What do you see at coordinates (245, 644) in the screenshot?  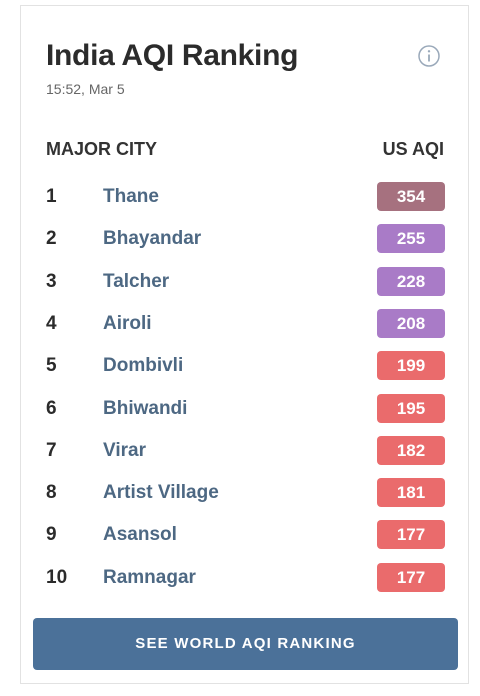 I see `world-ranking-button: SEE WORLD AQI RANKING` at bounding box center [245, 644].